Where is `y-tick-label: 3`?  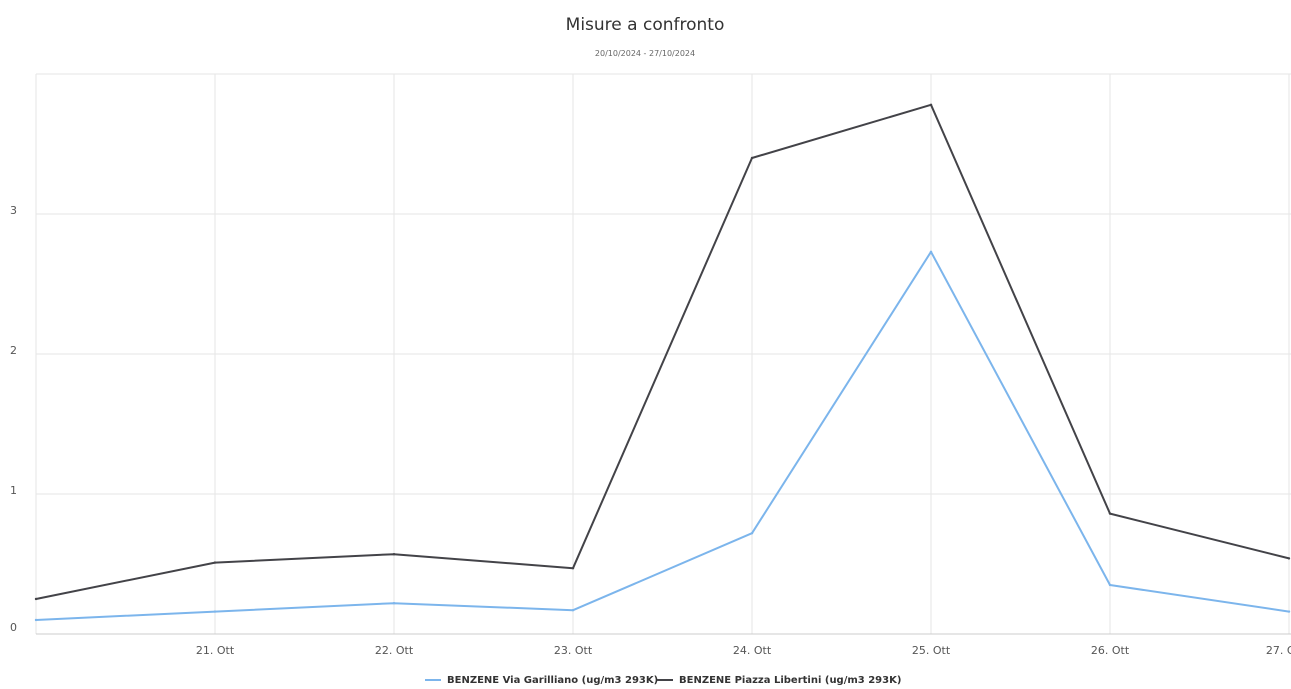
y-tick-label: 3 is located at coordinates (13, 210).